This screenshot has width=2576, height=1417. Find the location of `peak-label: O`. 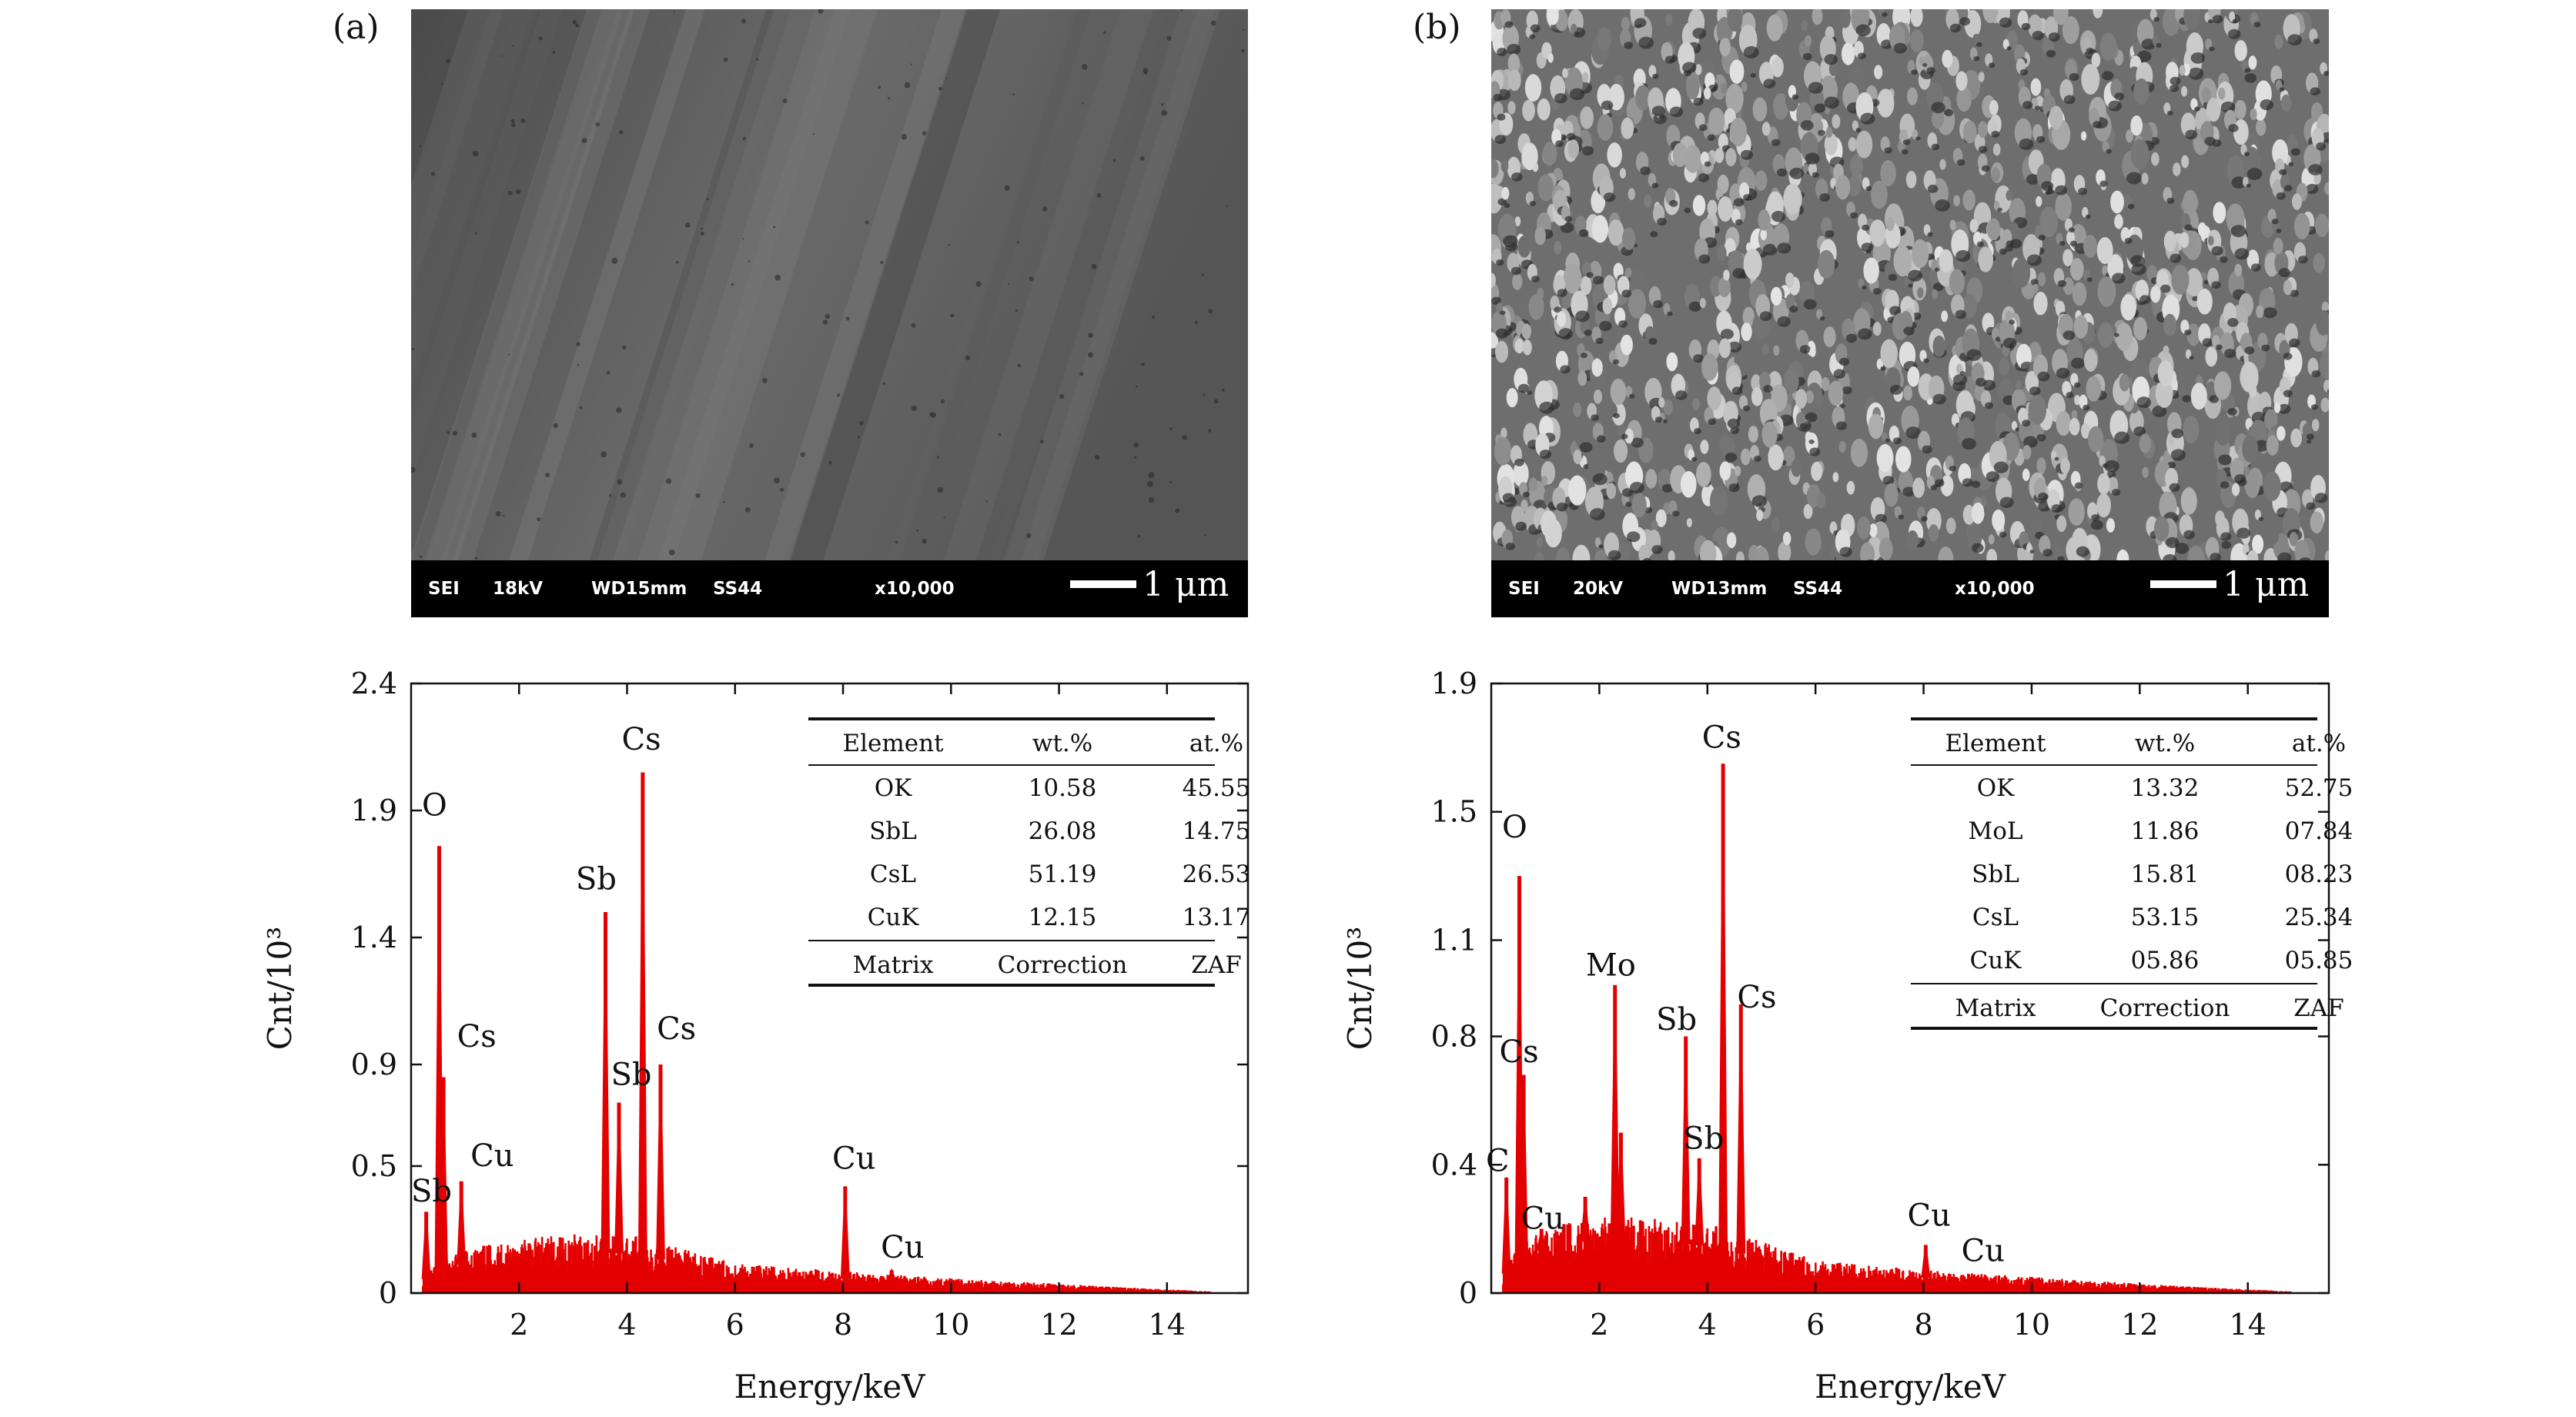

peak-label: O is located at coordinates (1515, 827).